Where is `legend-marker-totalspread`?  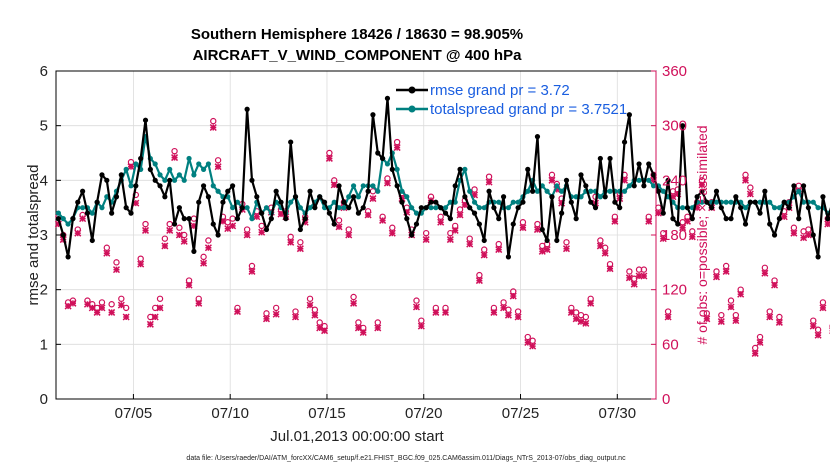 legend-marker-totalspread is located at coordinates (412, 109).